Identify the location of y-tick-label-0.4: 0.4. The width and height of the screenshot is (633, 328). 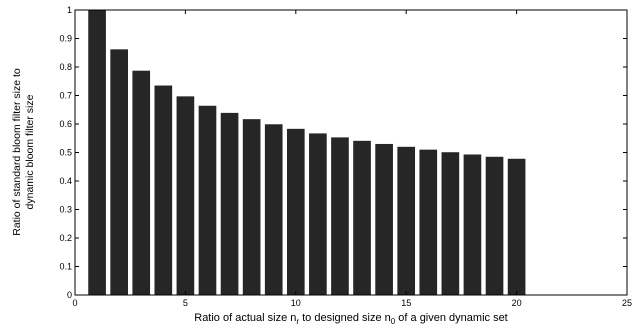
(65, 181).